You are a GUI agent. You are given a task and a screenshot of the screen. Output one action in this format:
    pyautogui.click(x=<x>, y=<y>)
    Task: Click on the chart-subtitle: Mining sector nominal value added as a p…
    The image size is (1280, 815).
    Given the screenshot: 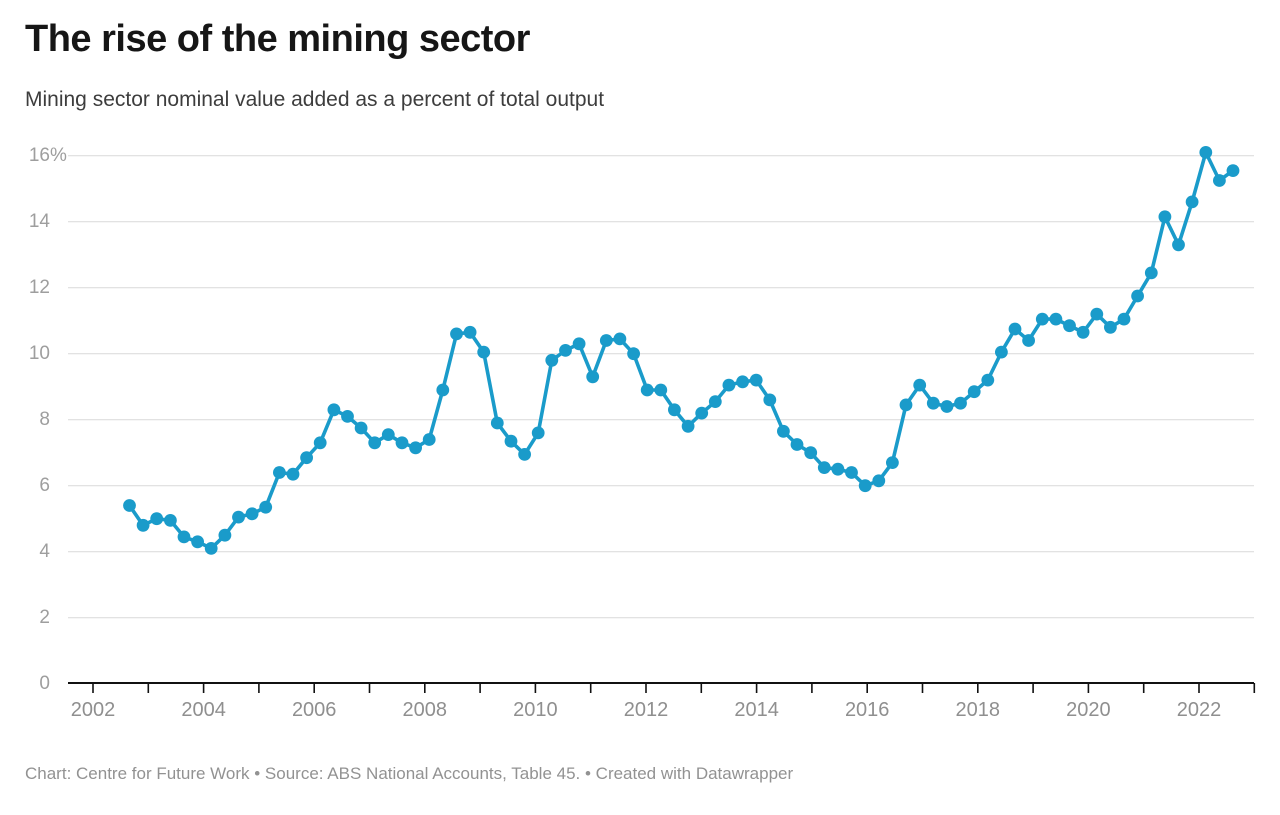 What is the action you would take?
    pyautogui.click(x=315, y=99)
    